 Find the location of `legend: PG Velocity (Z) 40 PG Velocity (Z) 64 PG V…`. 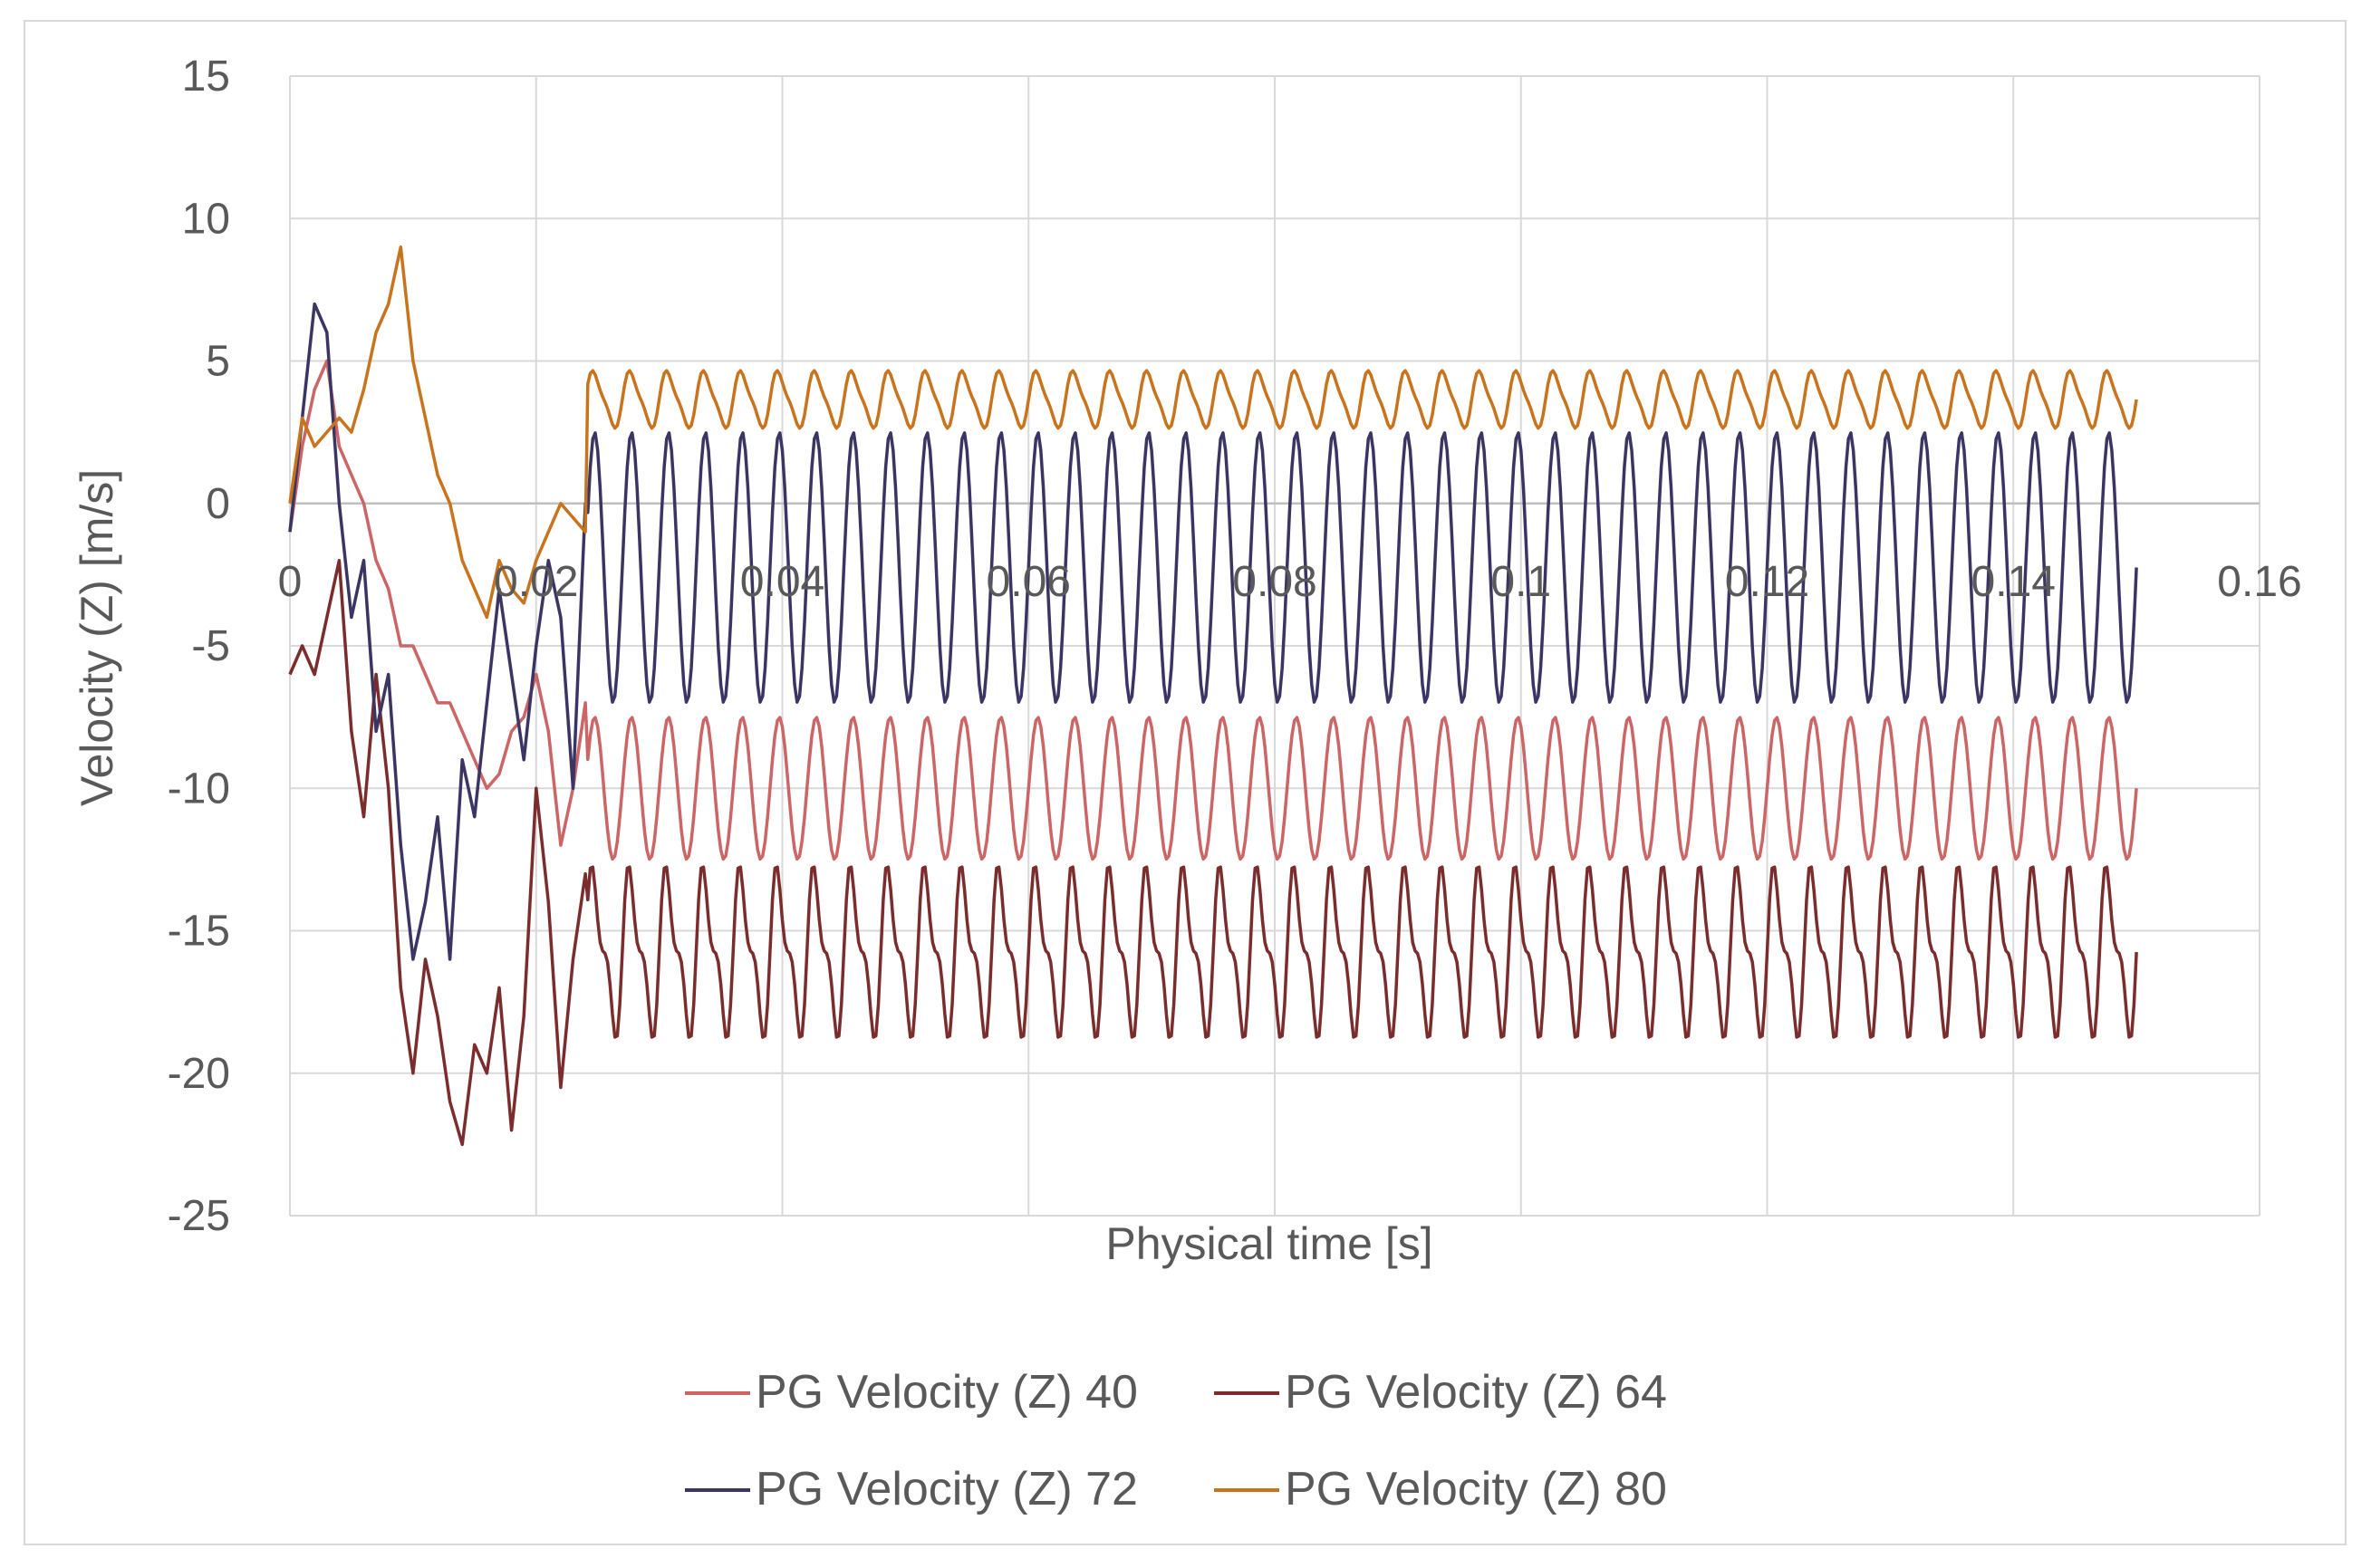

legend: PG Velocity (Z) 40 PG Velocity (Z) 64 PG V… is located at coordinates (1176, 1440).